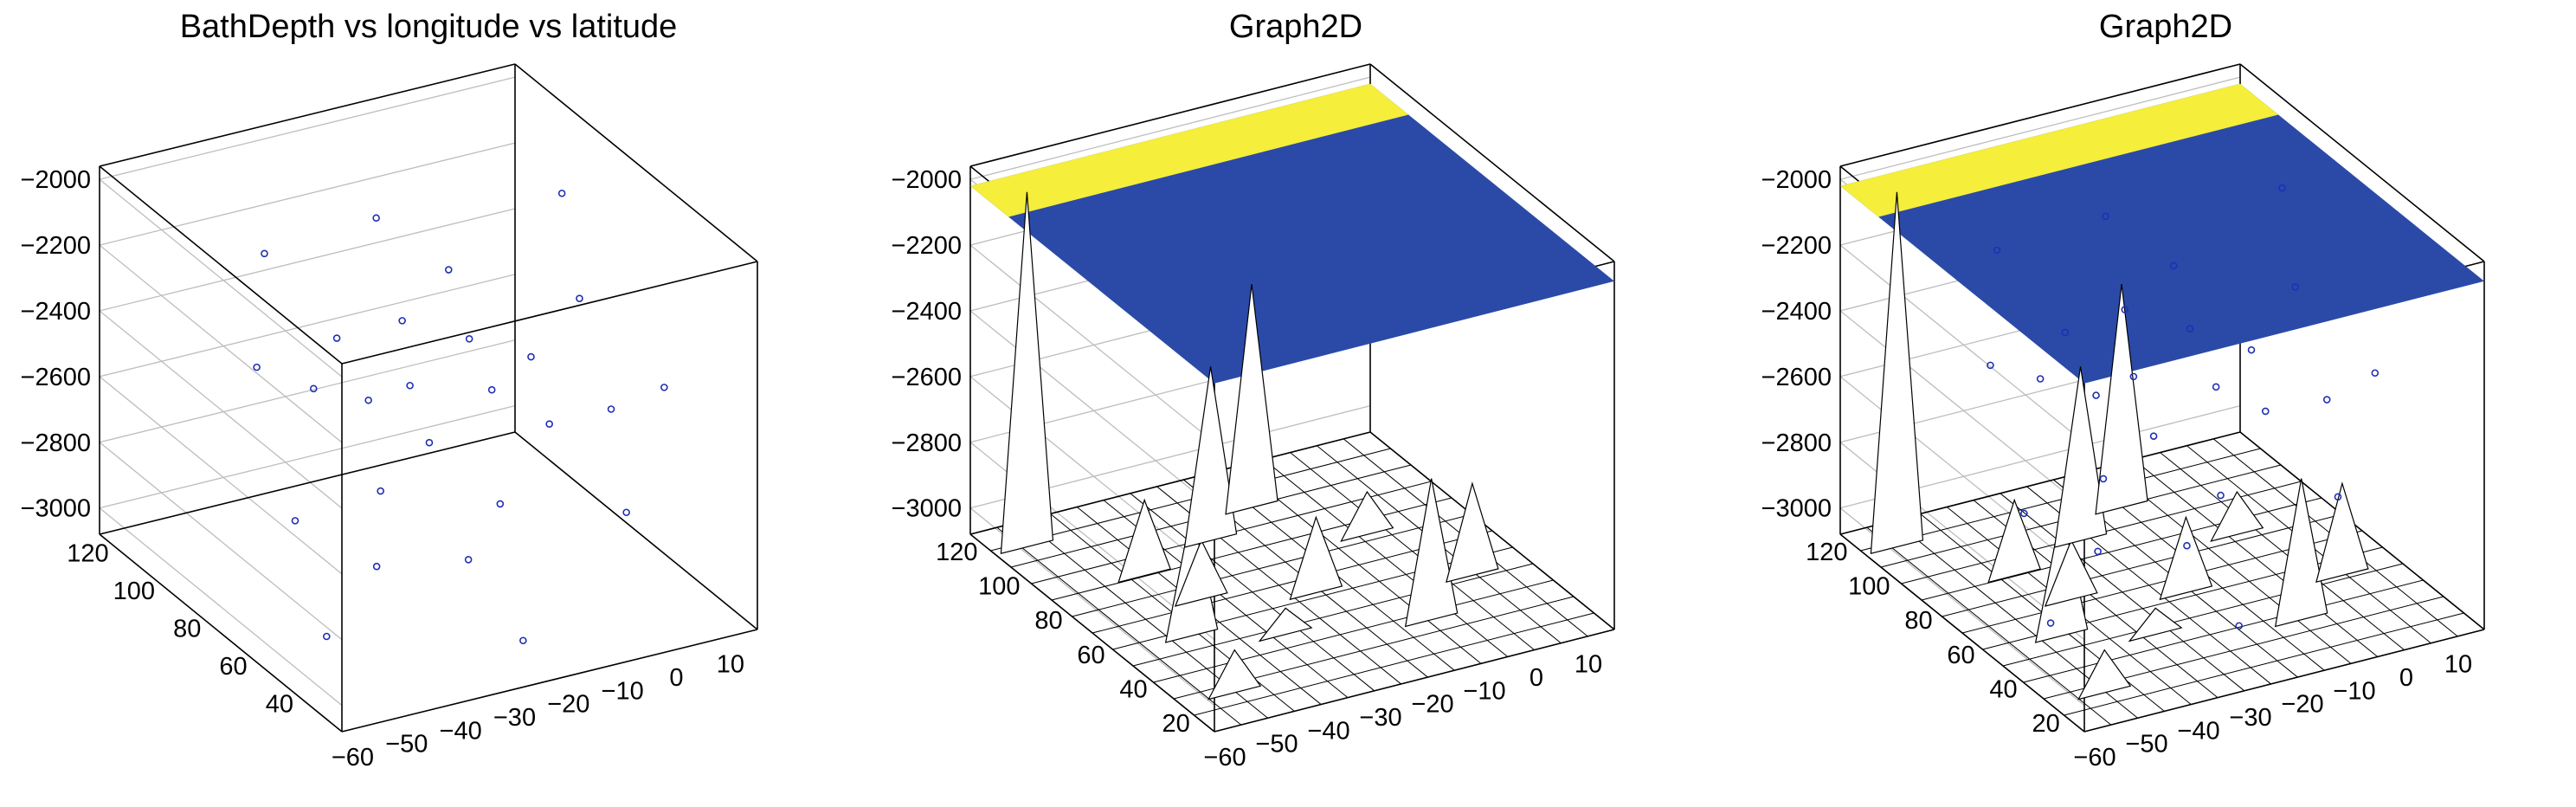 This screenshot has width=2576, height=807. I want to click on x-tick-label: −60, so click(2094, 757).